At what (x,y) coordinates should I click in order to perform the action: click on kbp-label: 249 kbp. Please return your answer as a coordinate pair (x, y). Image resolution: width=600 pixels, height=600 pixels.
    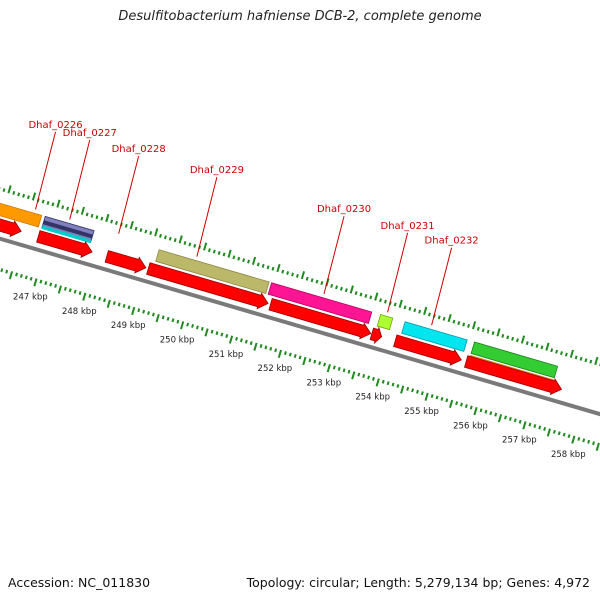
    Looking at the image, I should click on (128, 326).